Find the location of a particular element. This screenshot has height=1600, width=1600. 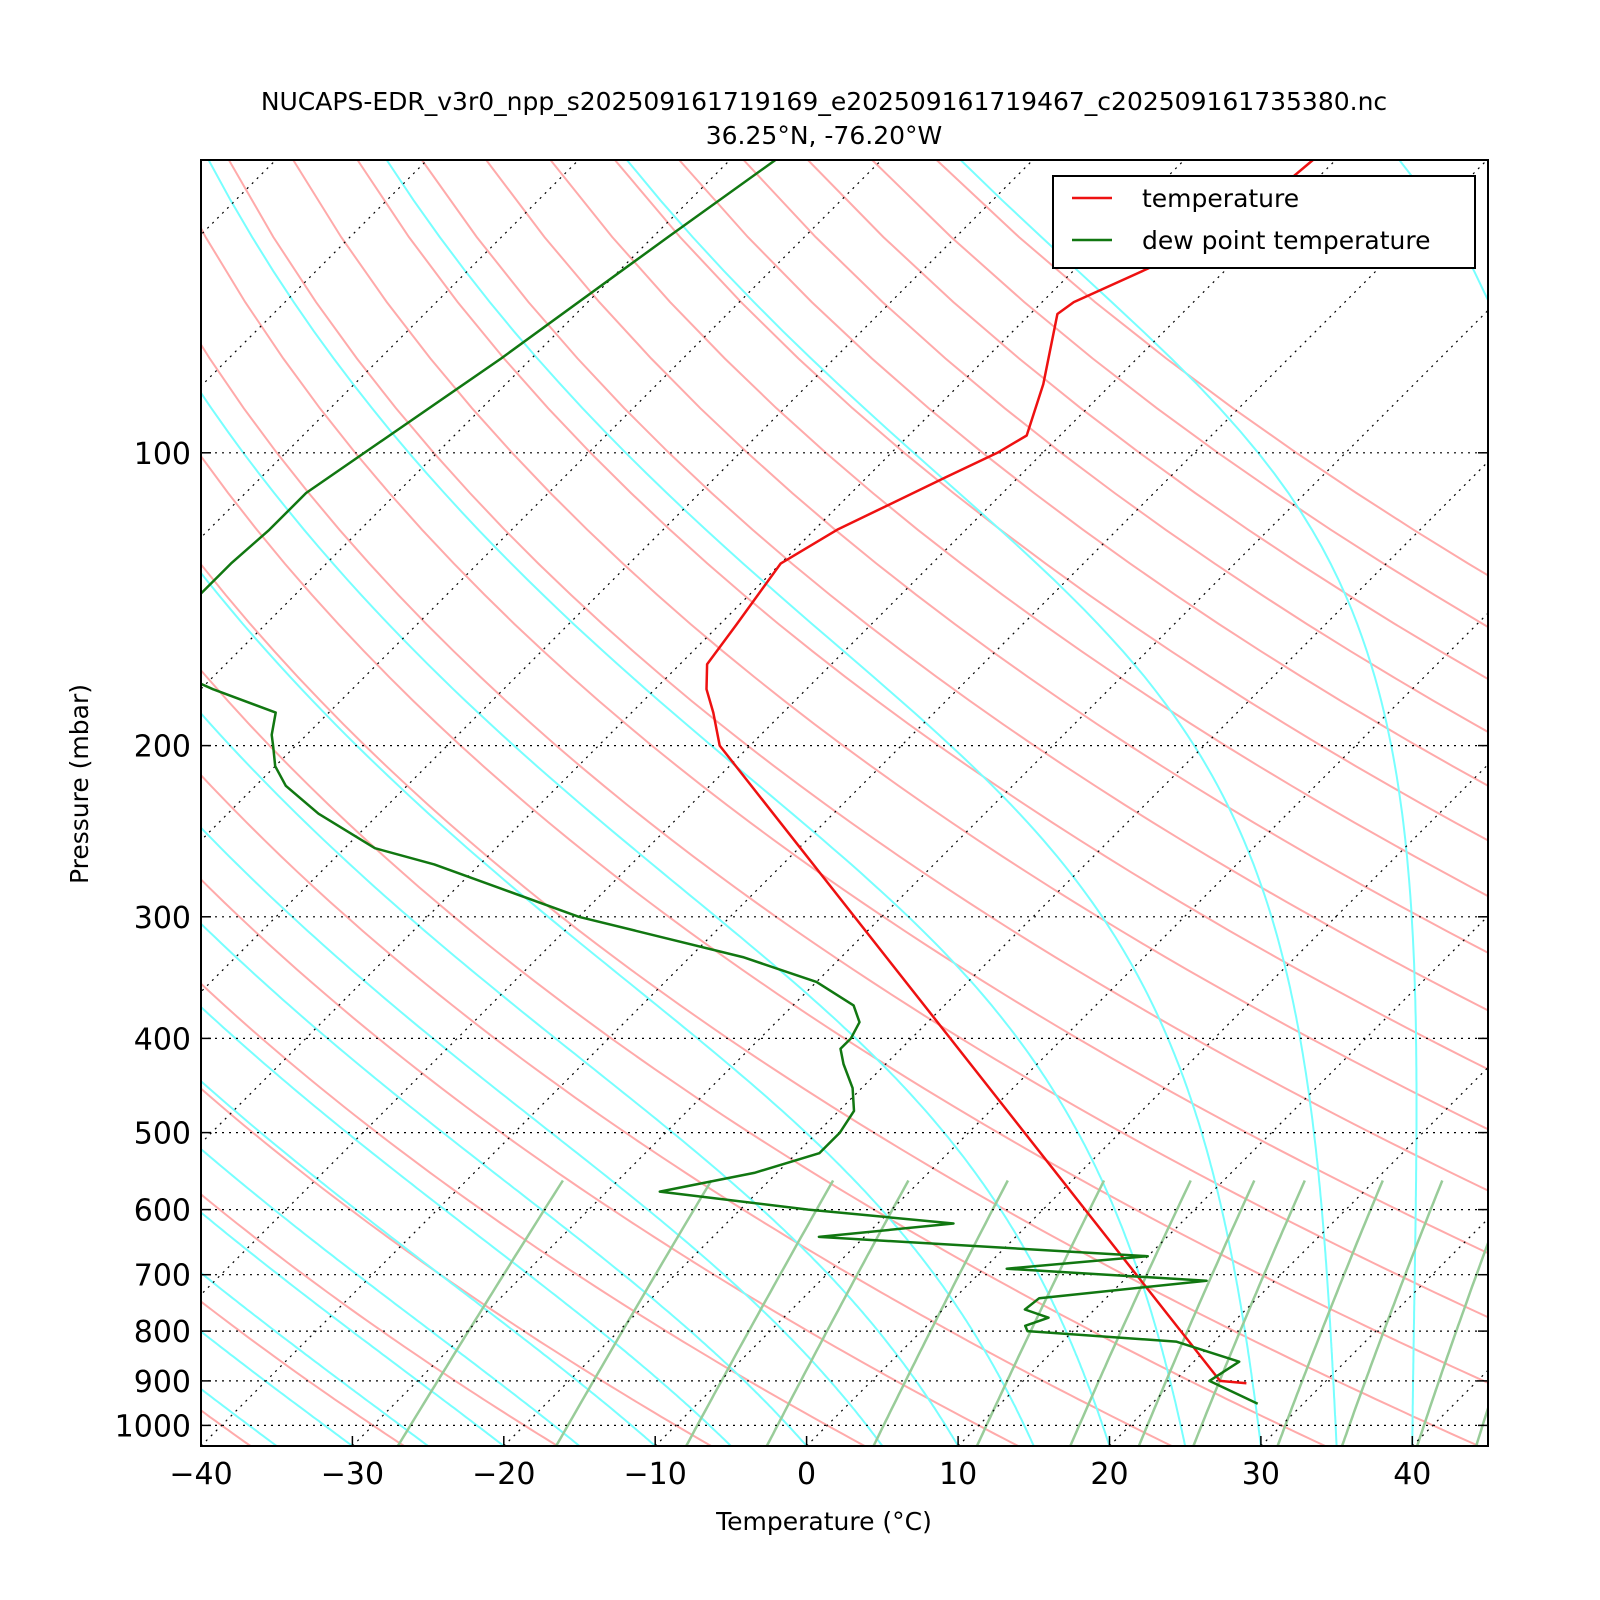

y-tick-label: 800 is located at coordinates (162, 1332).